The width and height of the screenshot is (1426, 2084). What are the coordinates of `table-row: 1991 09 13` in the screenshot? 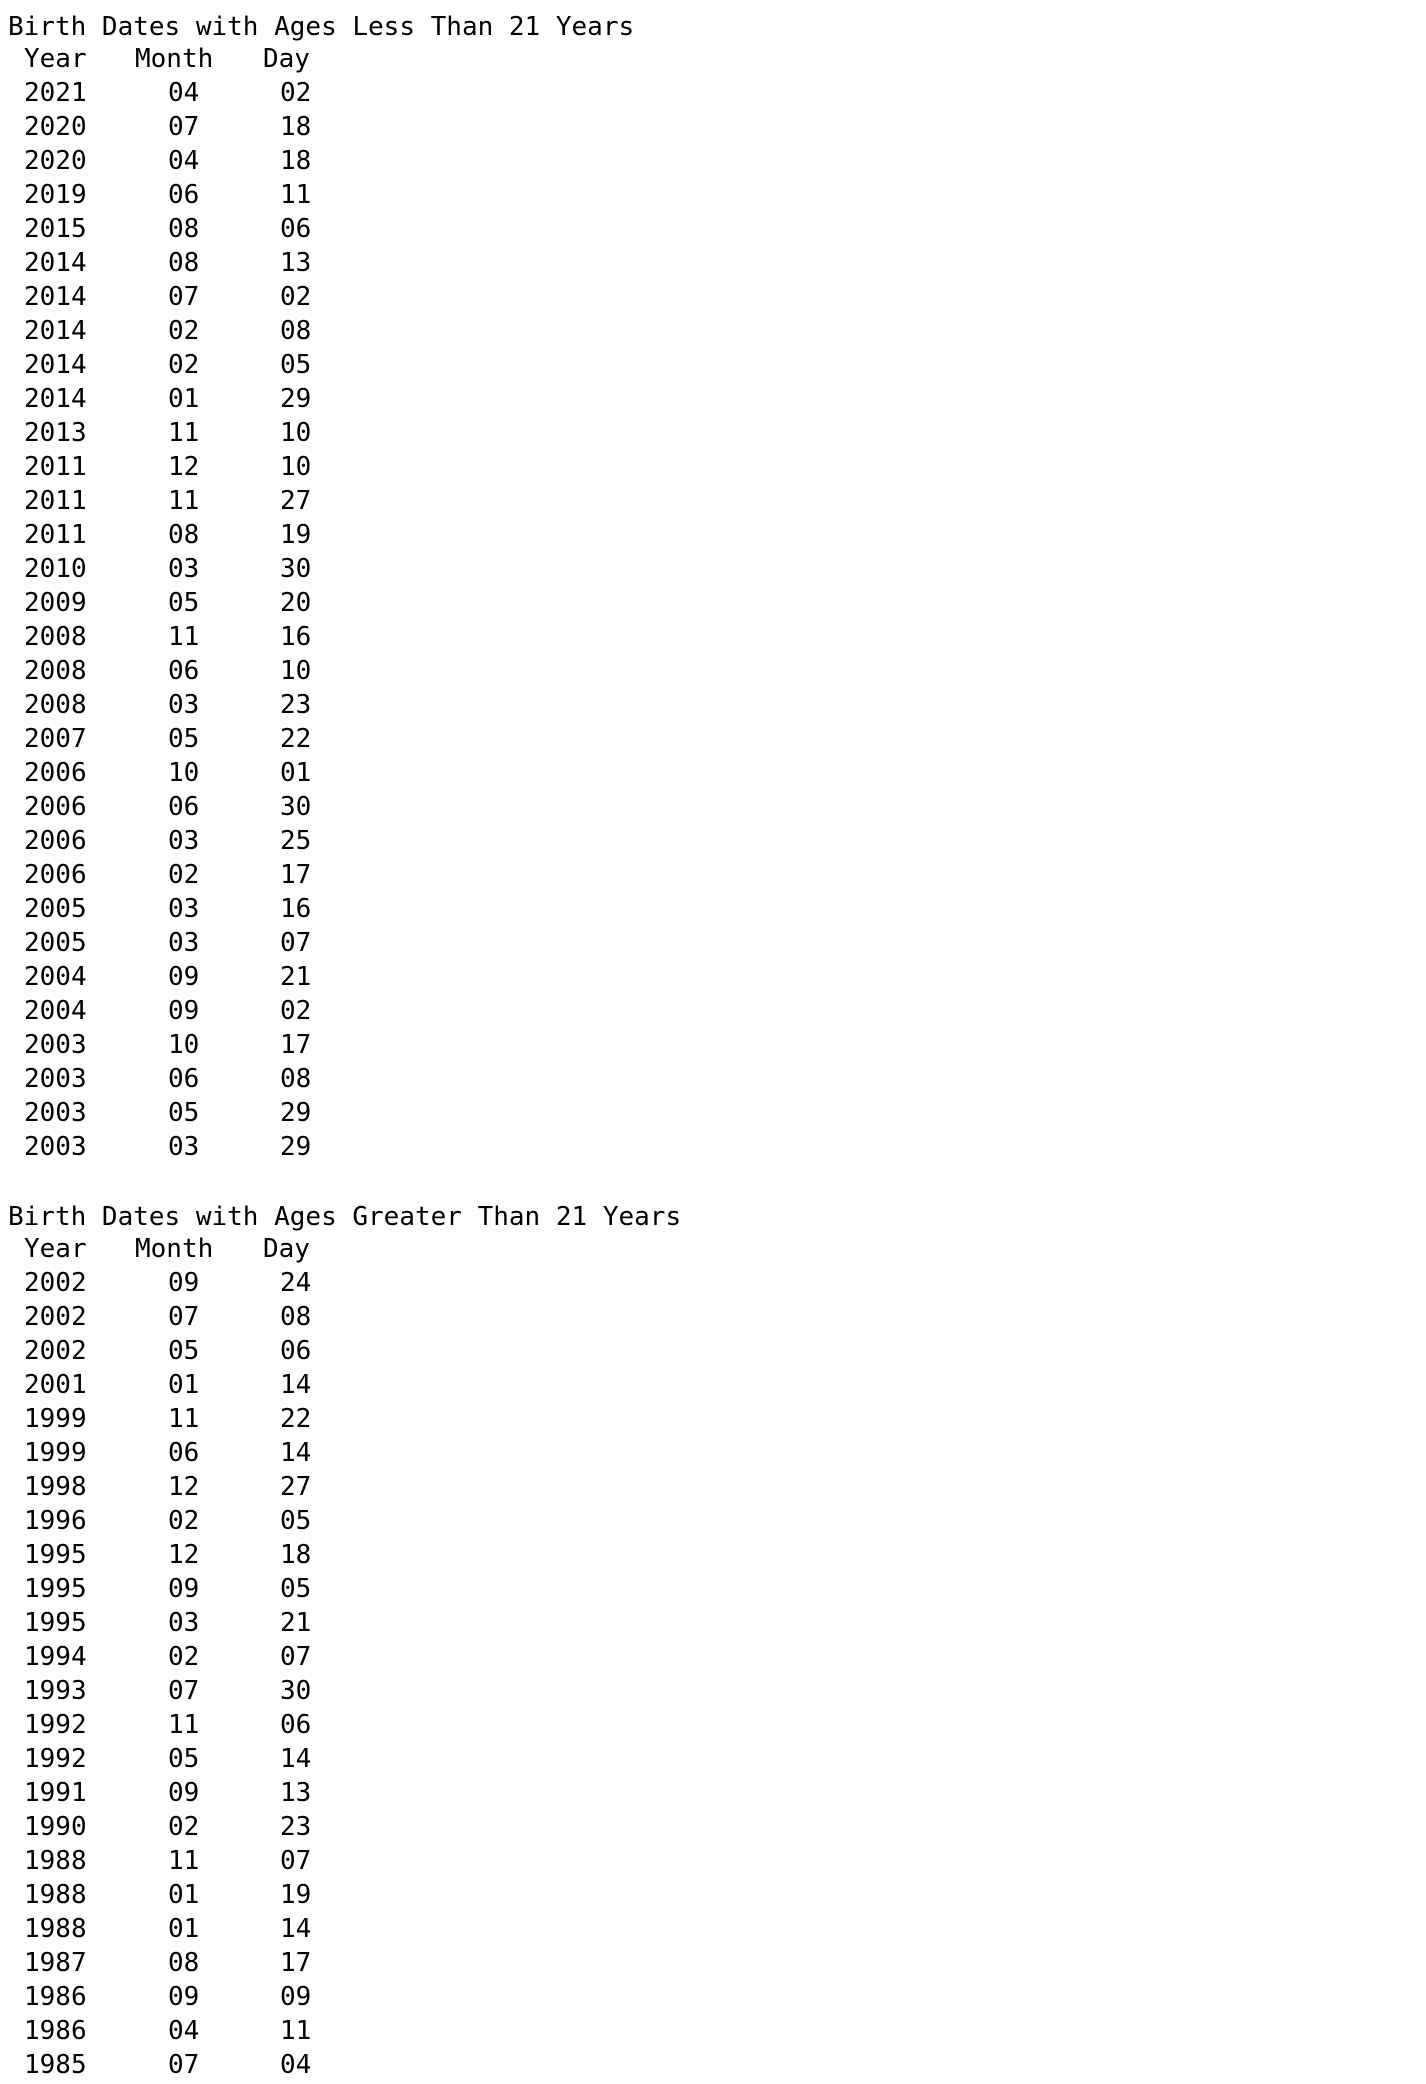 It's located at (708, 1795).